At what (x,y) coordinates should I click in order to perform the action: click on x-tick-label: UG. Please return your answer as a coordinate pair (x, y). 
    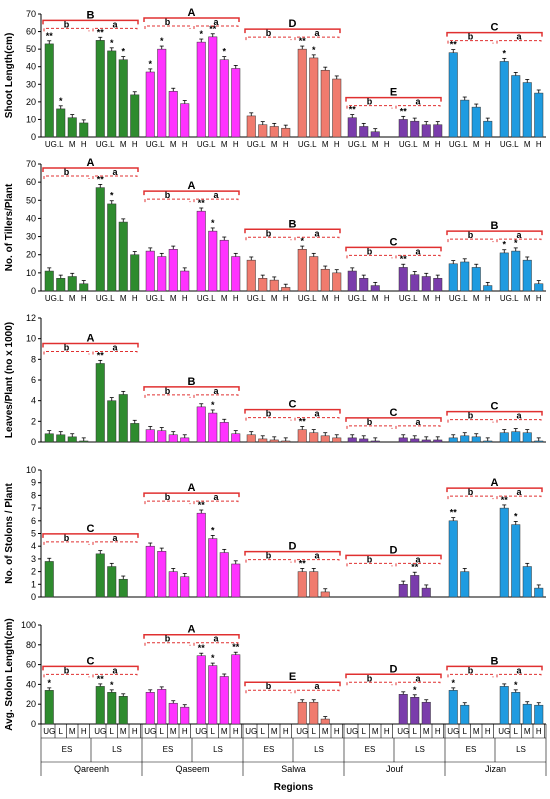
    Looking at the image, I should click on (504, 731).